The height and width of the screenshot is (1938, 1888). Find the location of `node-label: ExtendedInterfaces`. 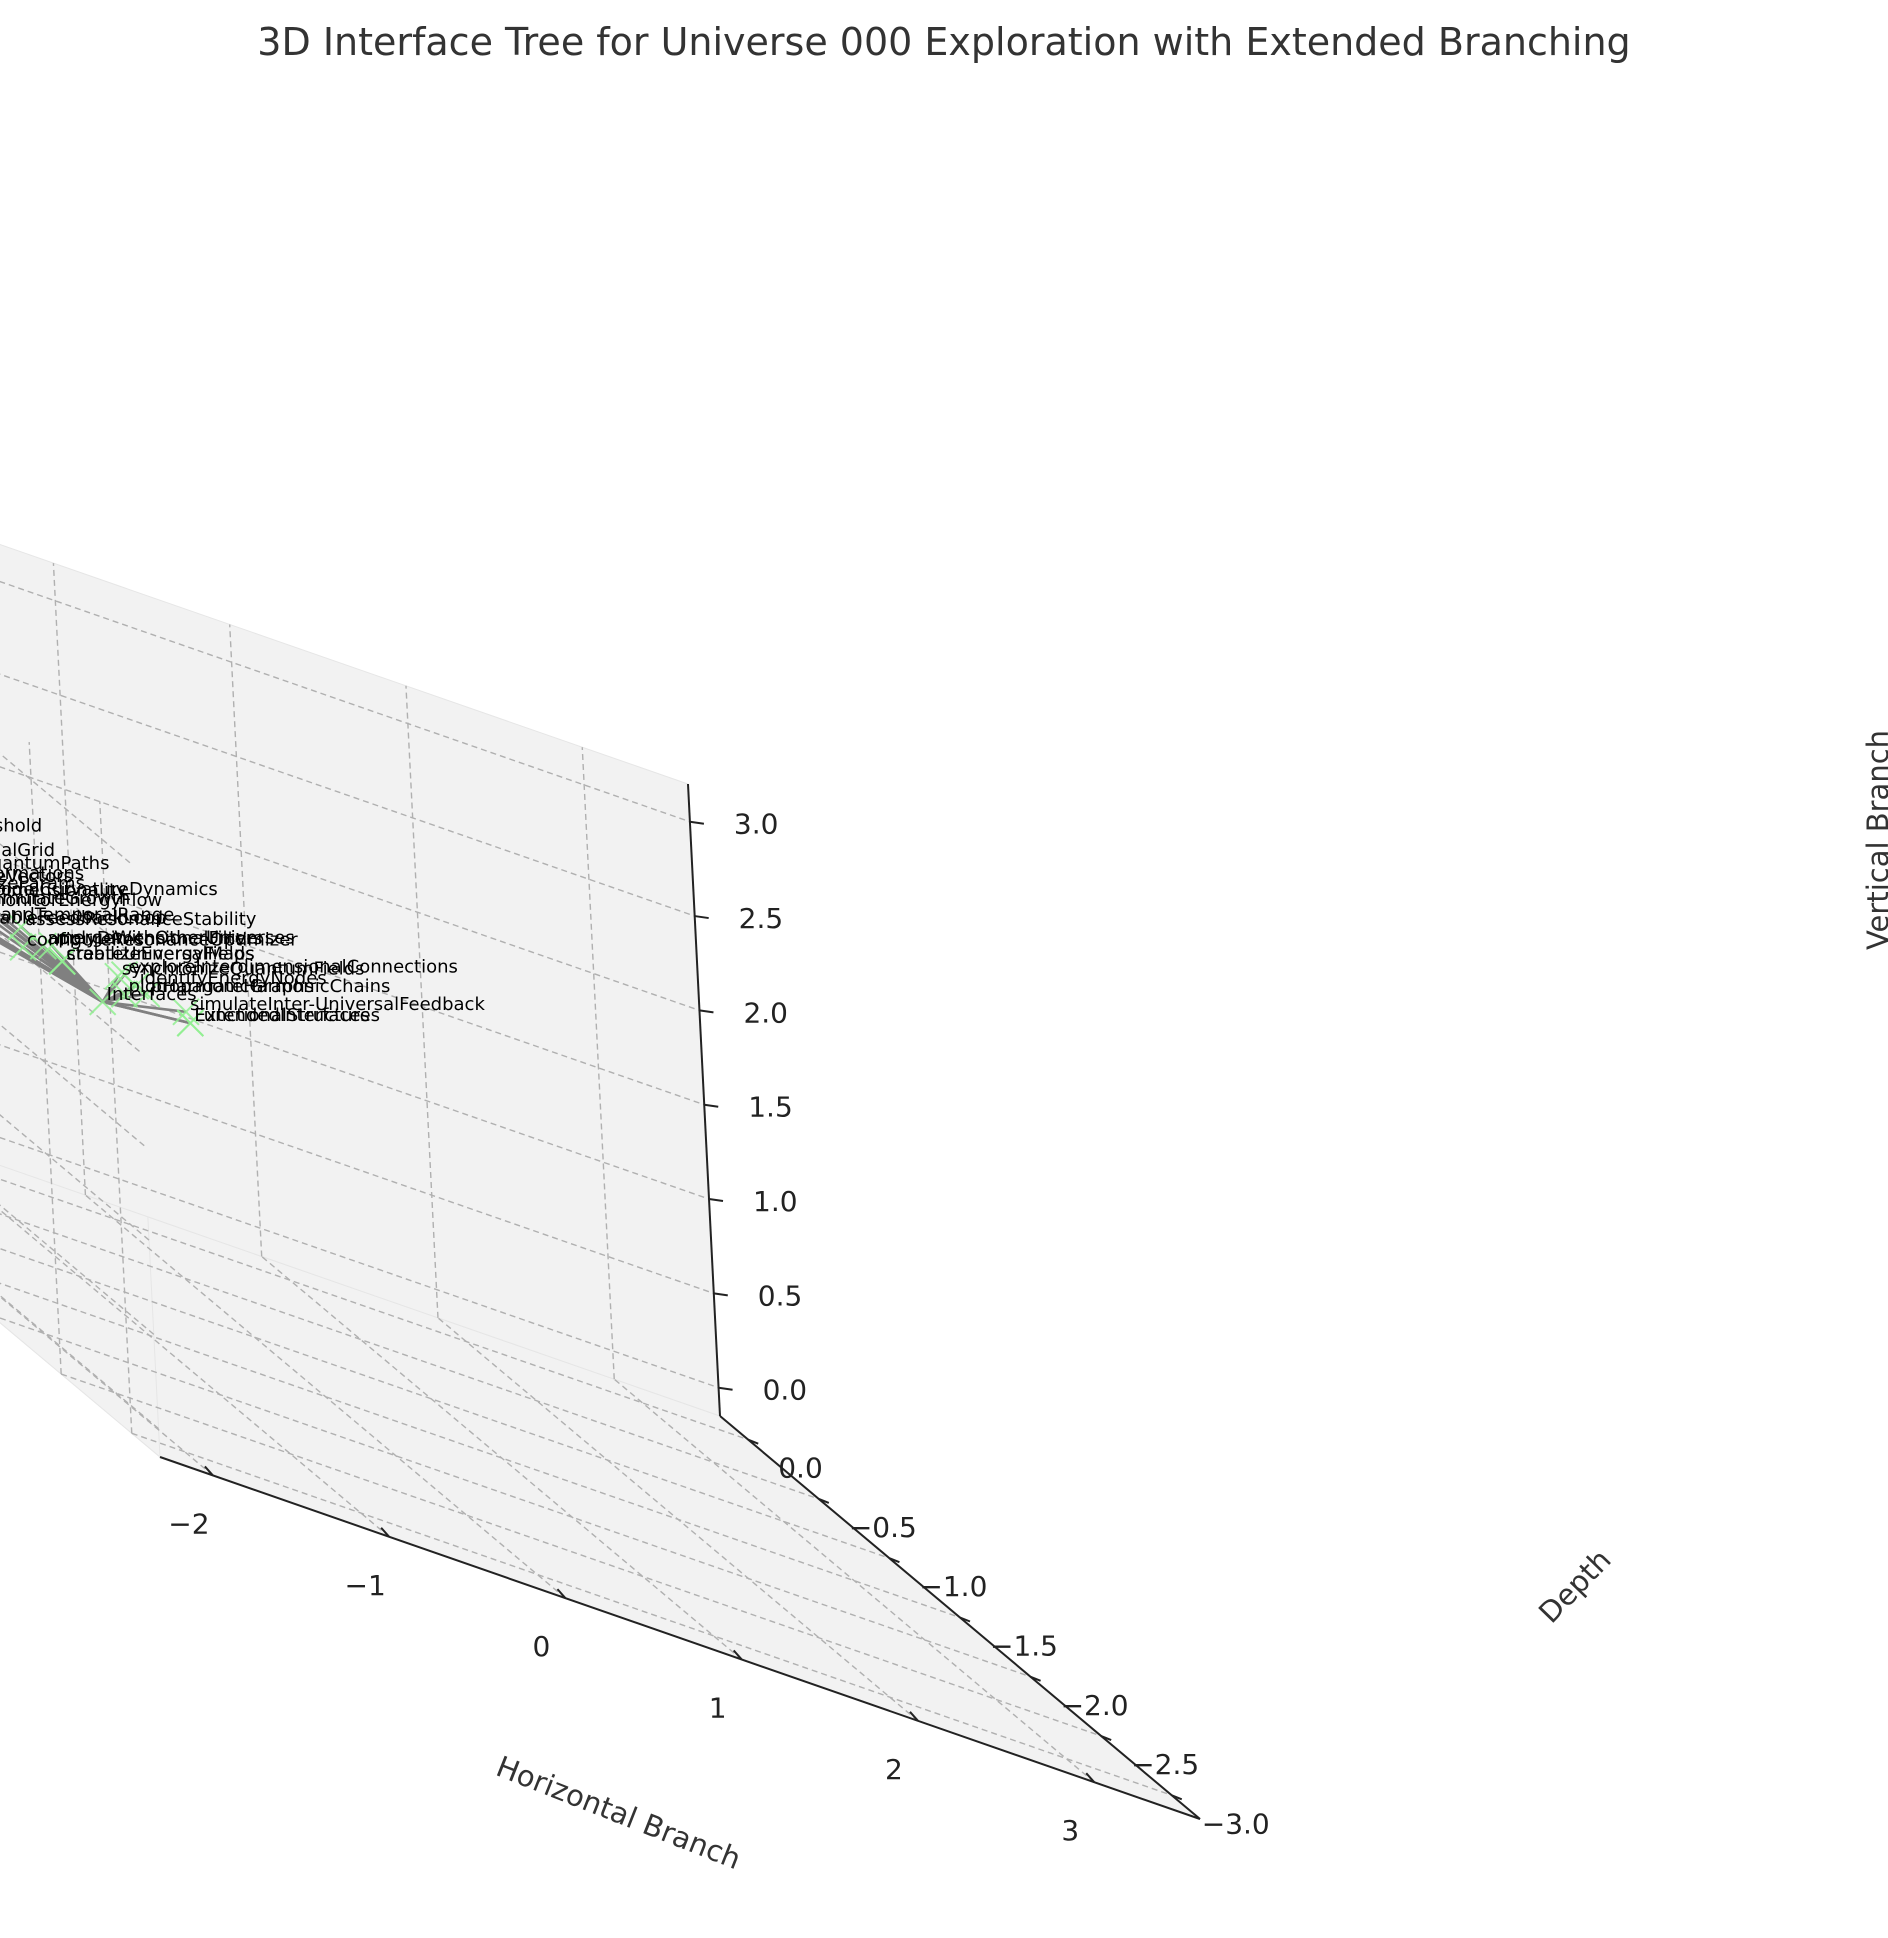

node-label: ExtendedInterfaces is located at coordinates (281, 1015).